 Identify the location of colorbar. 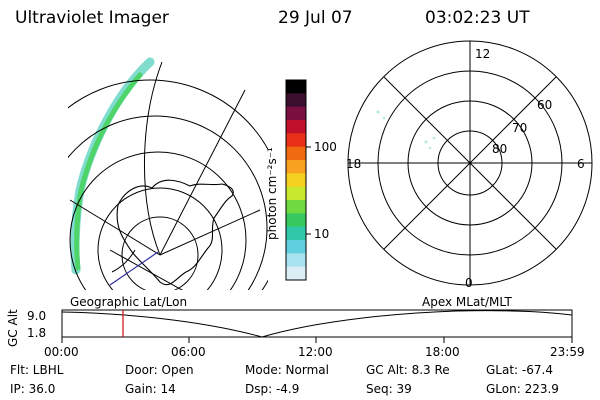
(298, 180).